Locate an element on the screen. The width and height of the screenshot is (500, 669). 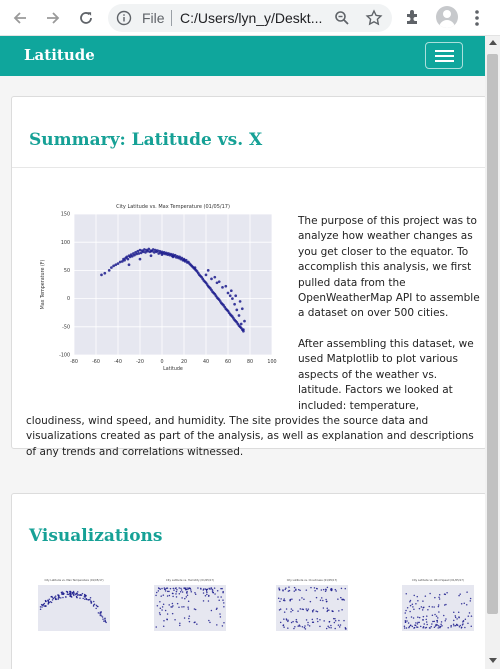
scroll-down-arrow-icon is located at coordinates (493, 660).